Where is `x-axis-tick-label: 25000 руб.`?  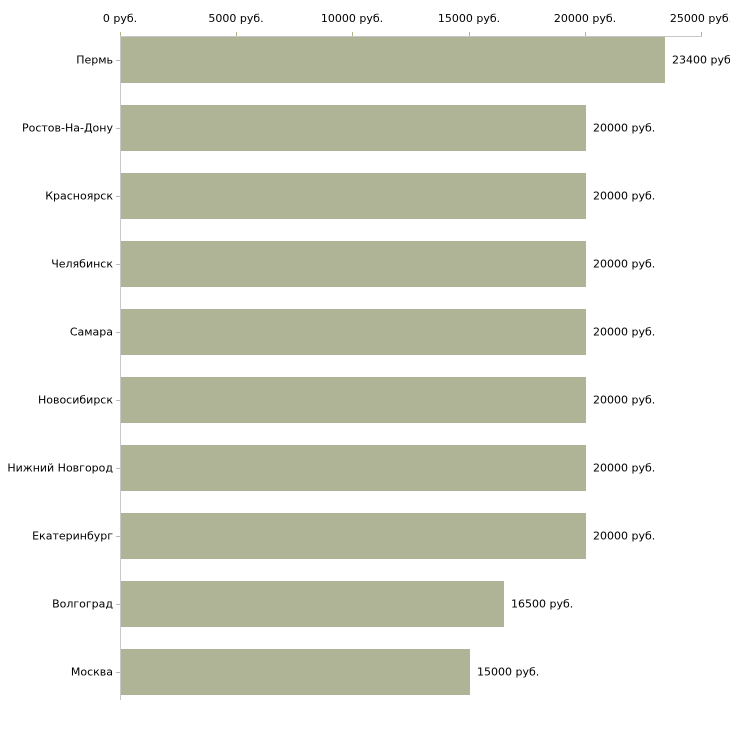
x-axis-tick-label: 25000 руб. is located at coordinates (699, 18).